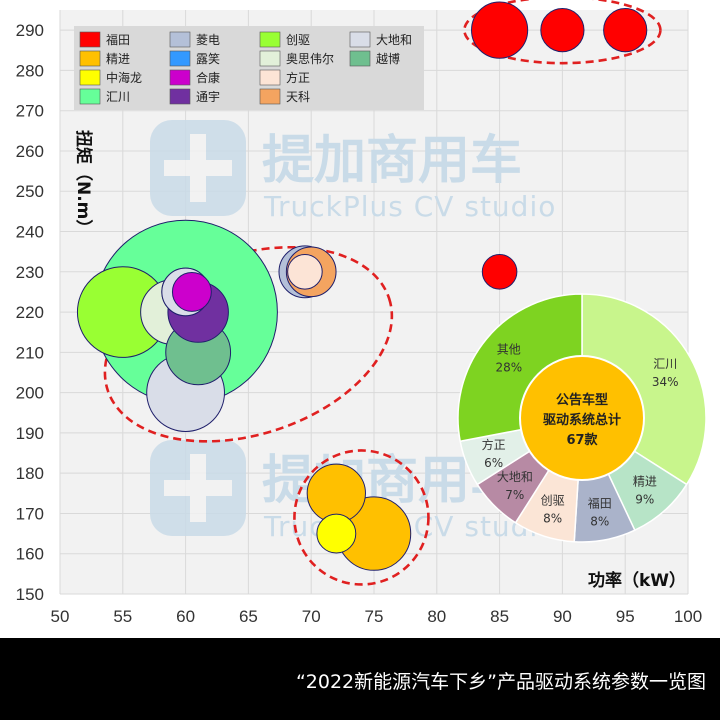 The width and height of the screenshot is (720, 720). I want to click on y-tick-label: 260, so click(30, 151).